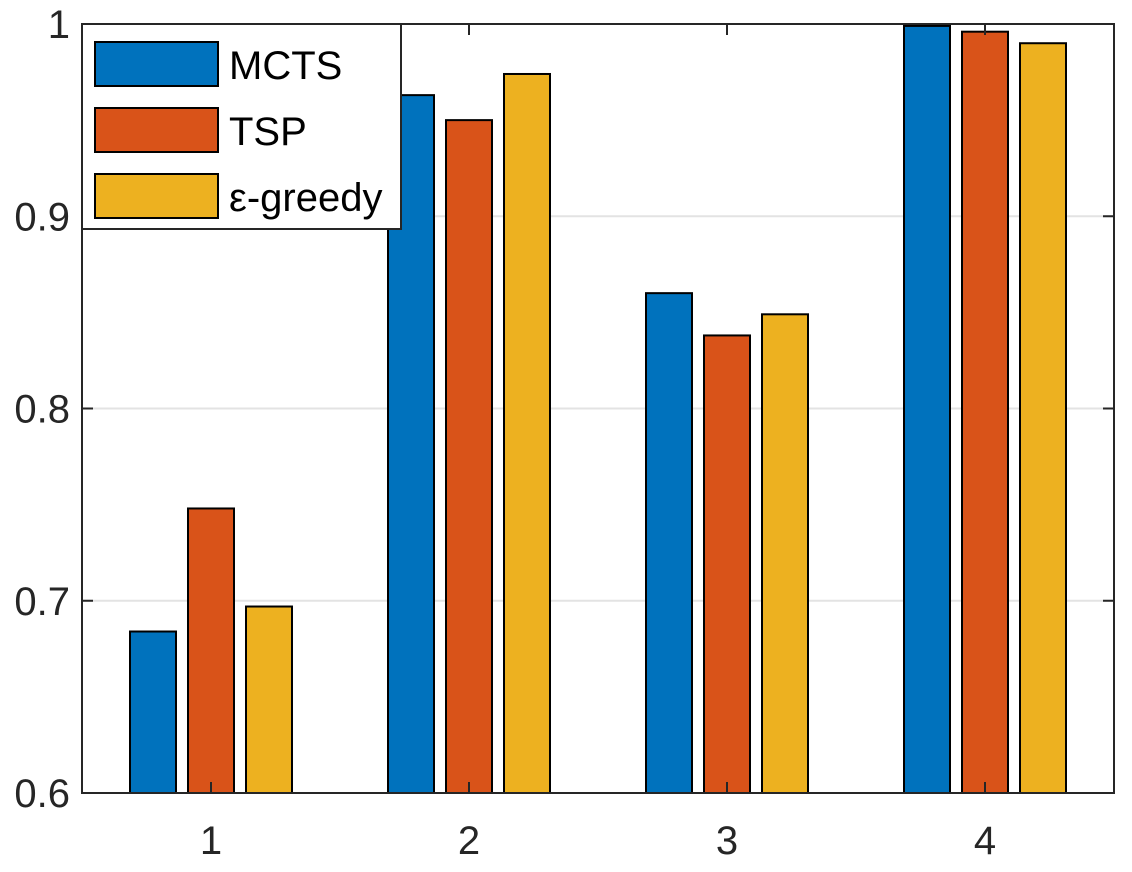  I want to click on x-tick-label: 3, so click(727, 841).